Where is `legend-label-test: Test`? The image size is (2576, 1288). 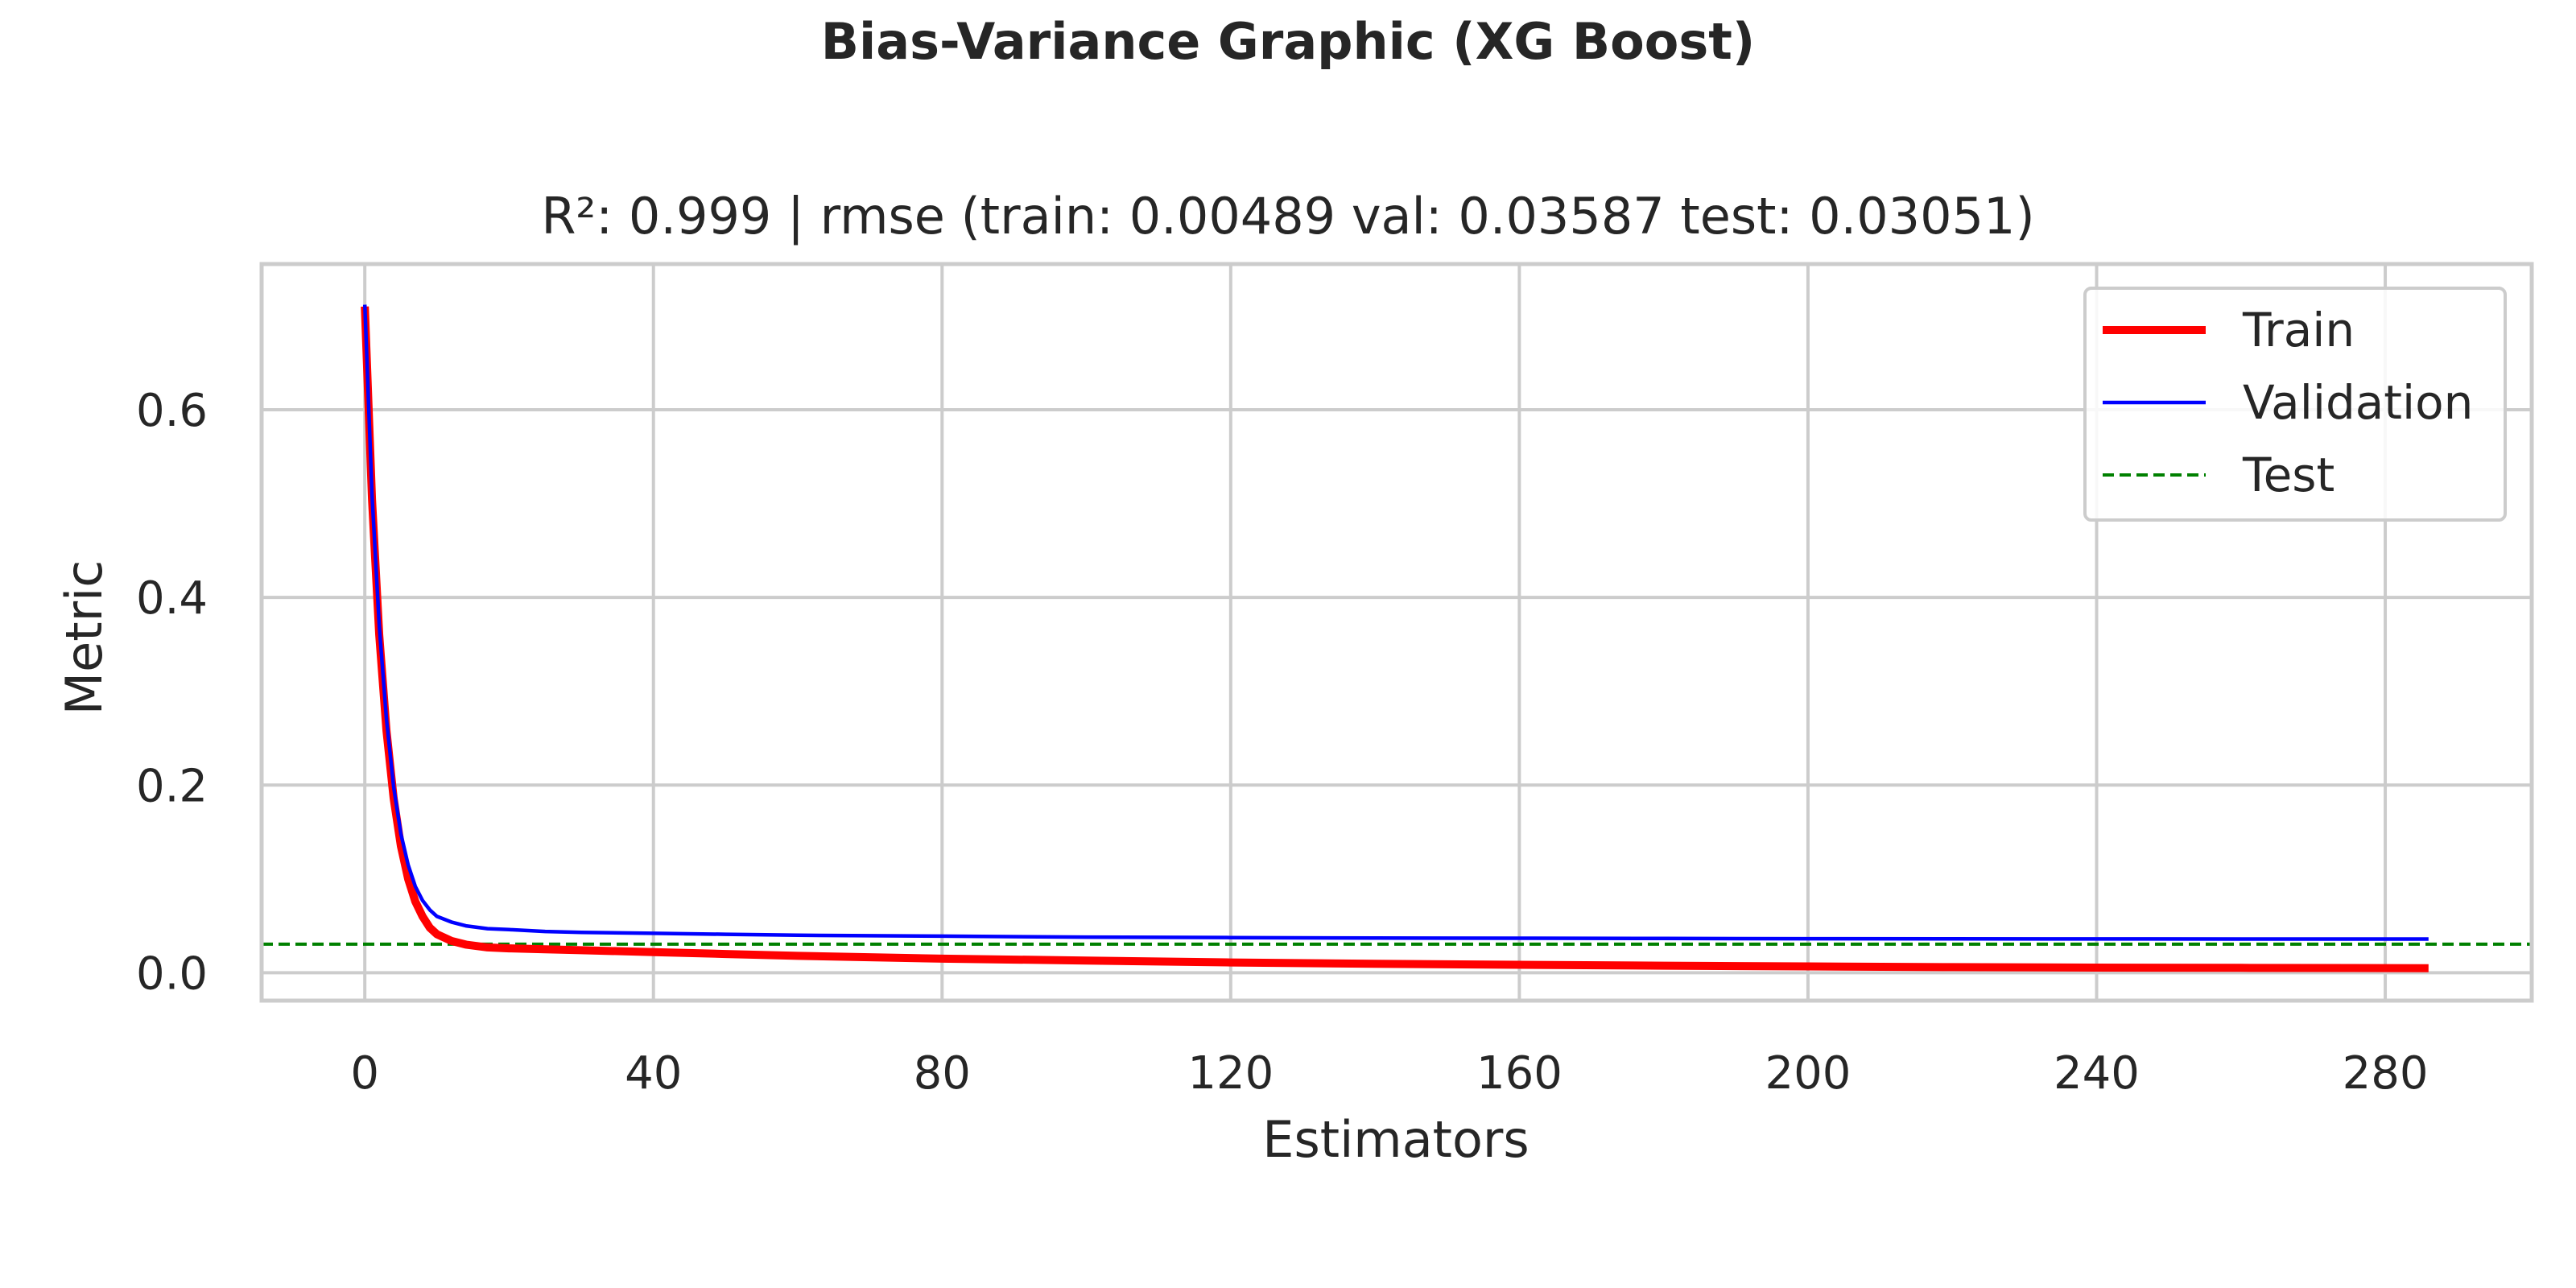
legend-label-test: Test is located at coordinates (2288, 475).